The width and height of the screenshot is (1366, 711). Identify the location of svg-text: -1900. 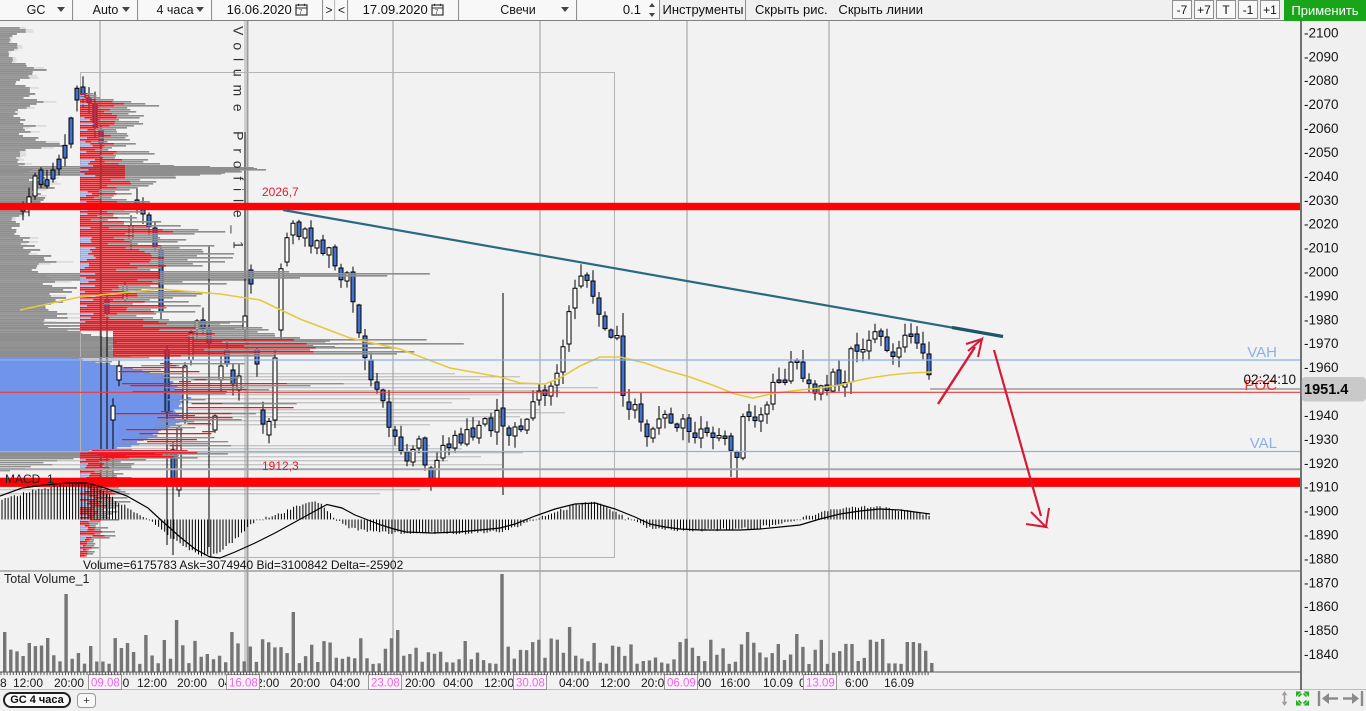
(1321, 511).